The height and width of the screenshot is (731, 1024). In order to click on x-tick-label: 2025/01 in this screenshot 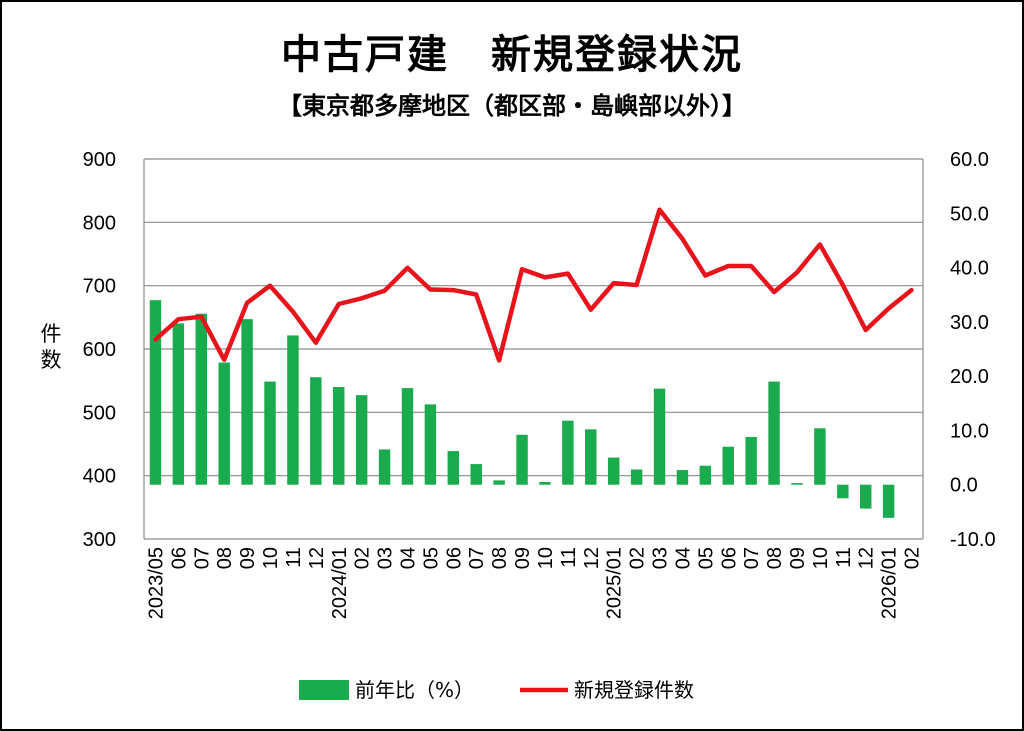, I will do `click(615, 583)`.